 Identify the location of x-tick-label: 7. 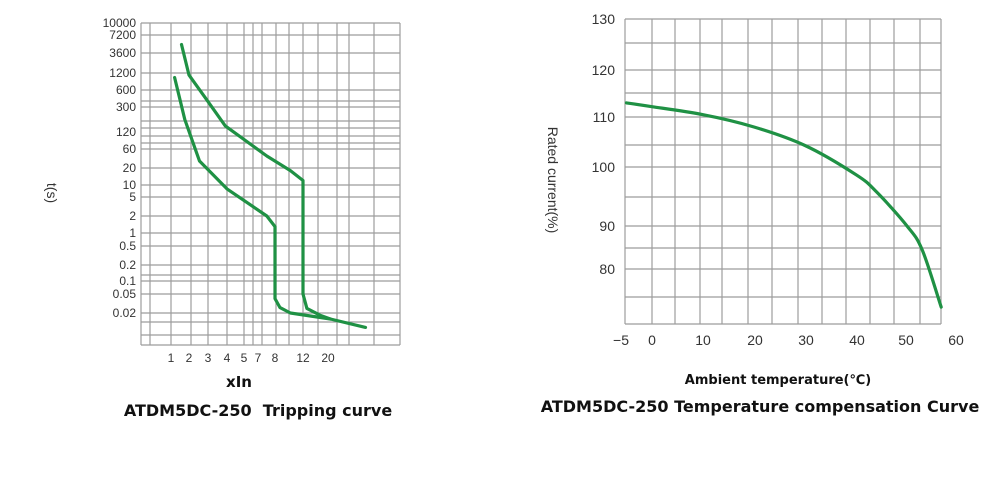
(258, 358).